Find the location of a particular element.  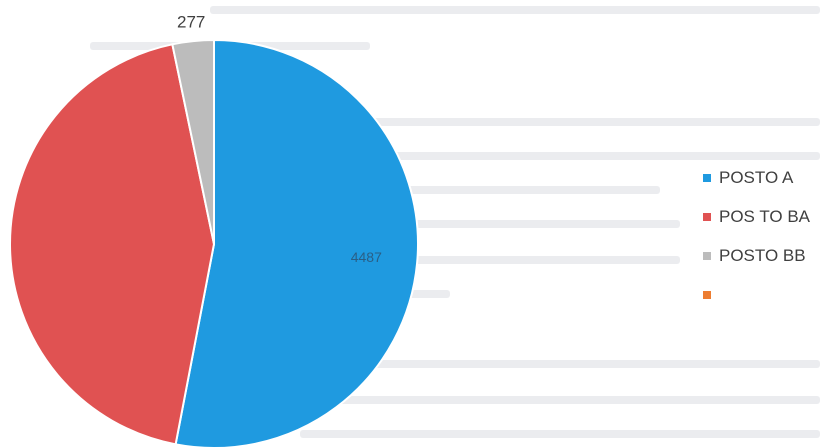

legend-swatch-empty is located at coordinates (707, 295).